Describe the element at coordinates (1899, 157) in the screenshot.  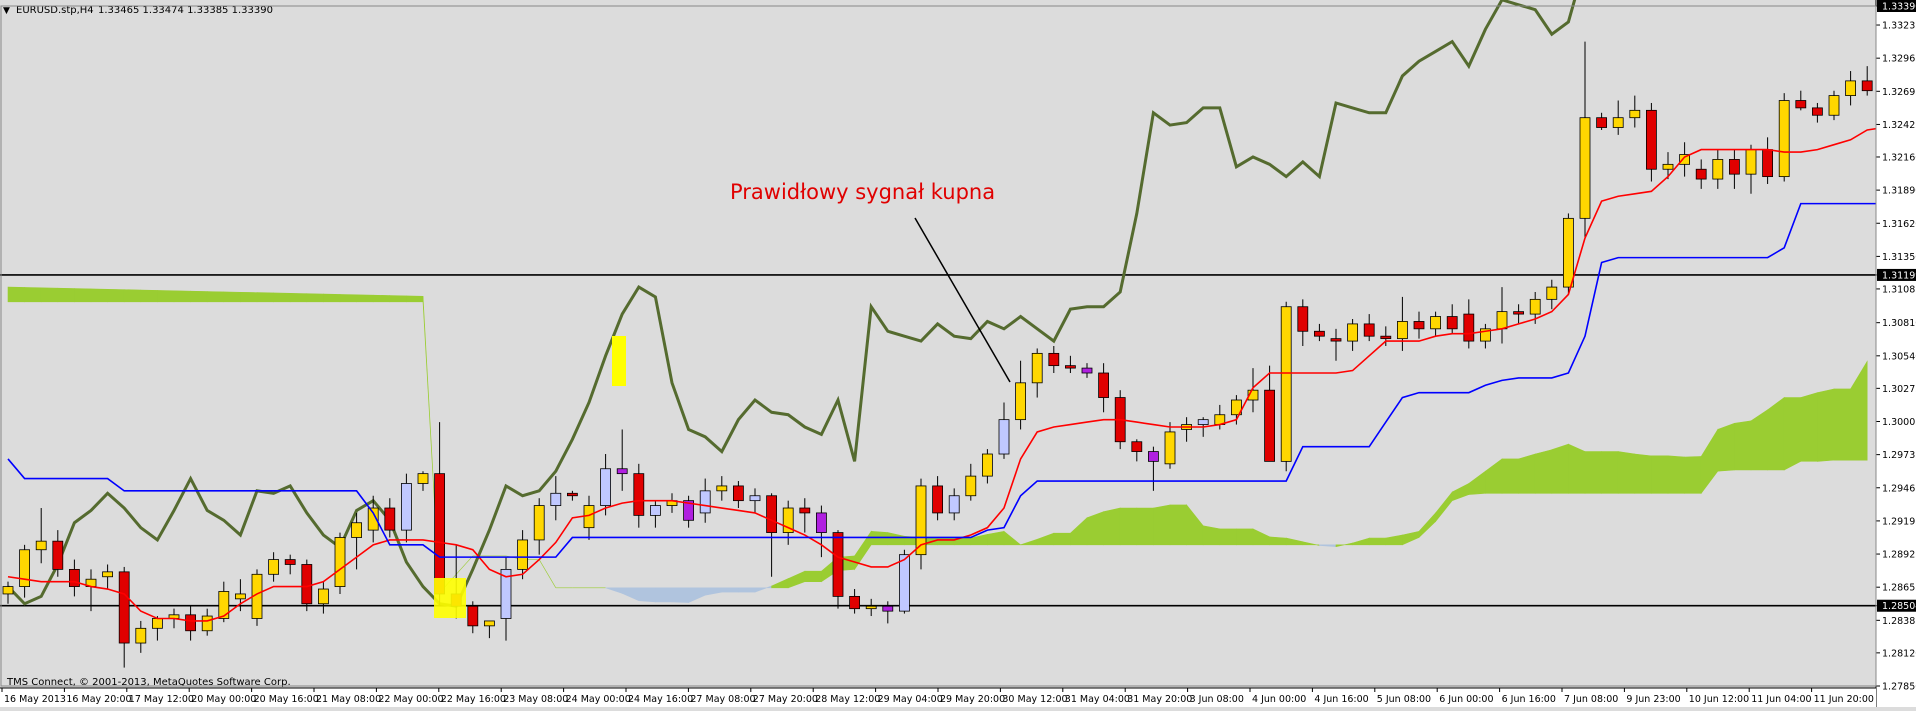
I see `price-label: 1.32160` at that location.